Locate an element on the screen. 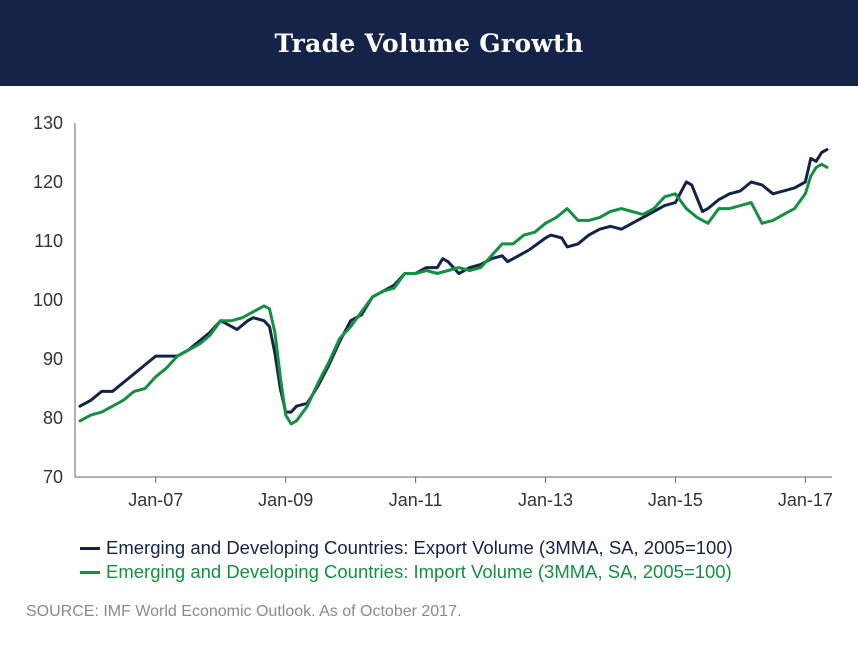  x-tick-label: Jan-07 is located at coordinates (155, 500).